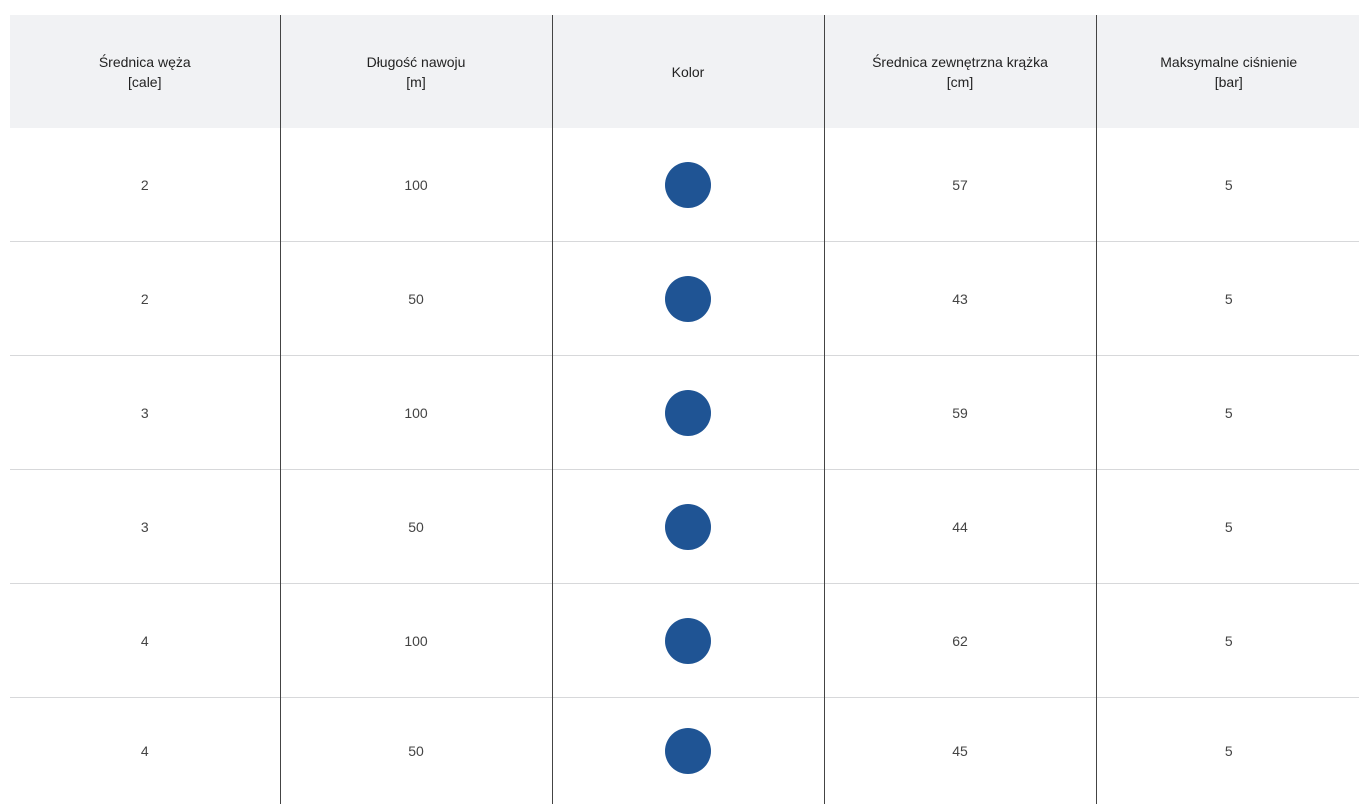  Describe the element at coordinates (960, 751) in the screenshot. I see `cell-outer-diameter: 45` at that location.